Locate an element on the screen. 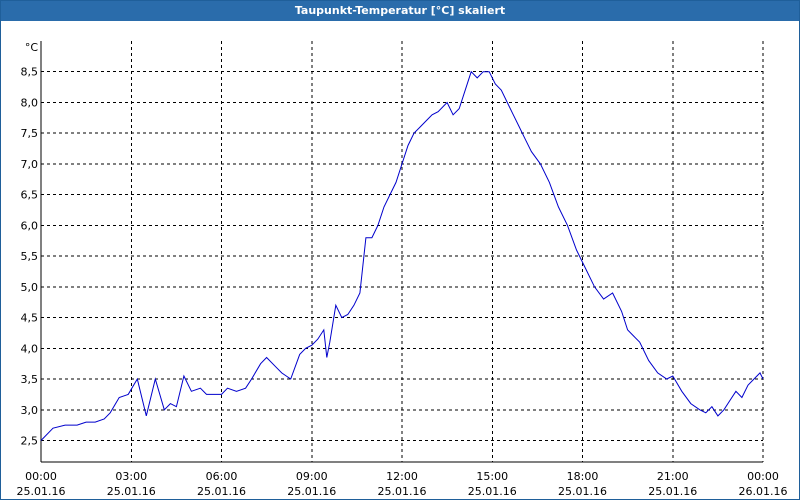 The width and height of the screenshot is (800, 501). chart-title: Taupunkt-Temperatur [°C] skaliert is located at coordinates (400, 11).